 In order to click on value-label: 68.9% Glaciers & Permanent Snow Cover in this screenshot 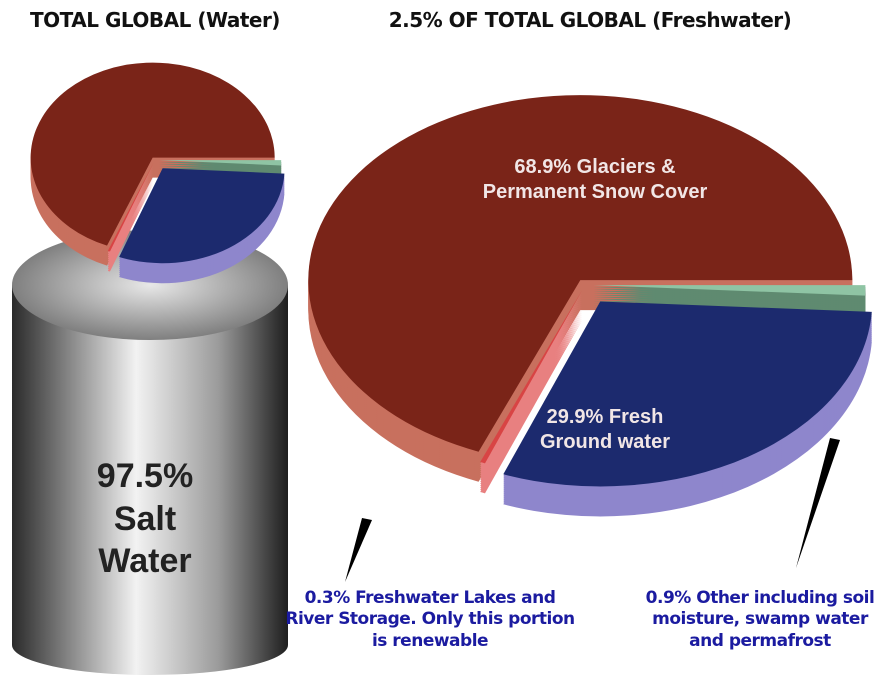, I will do `click(595, 179)`.